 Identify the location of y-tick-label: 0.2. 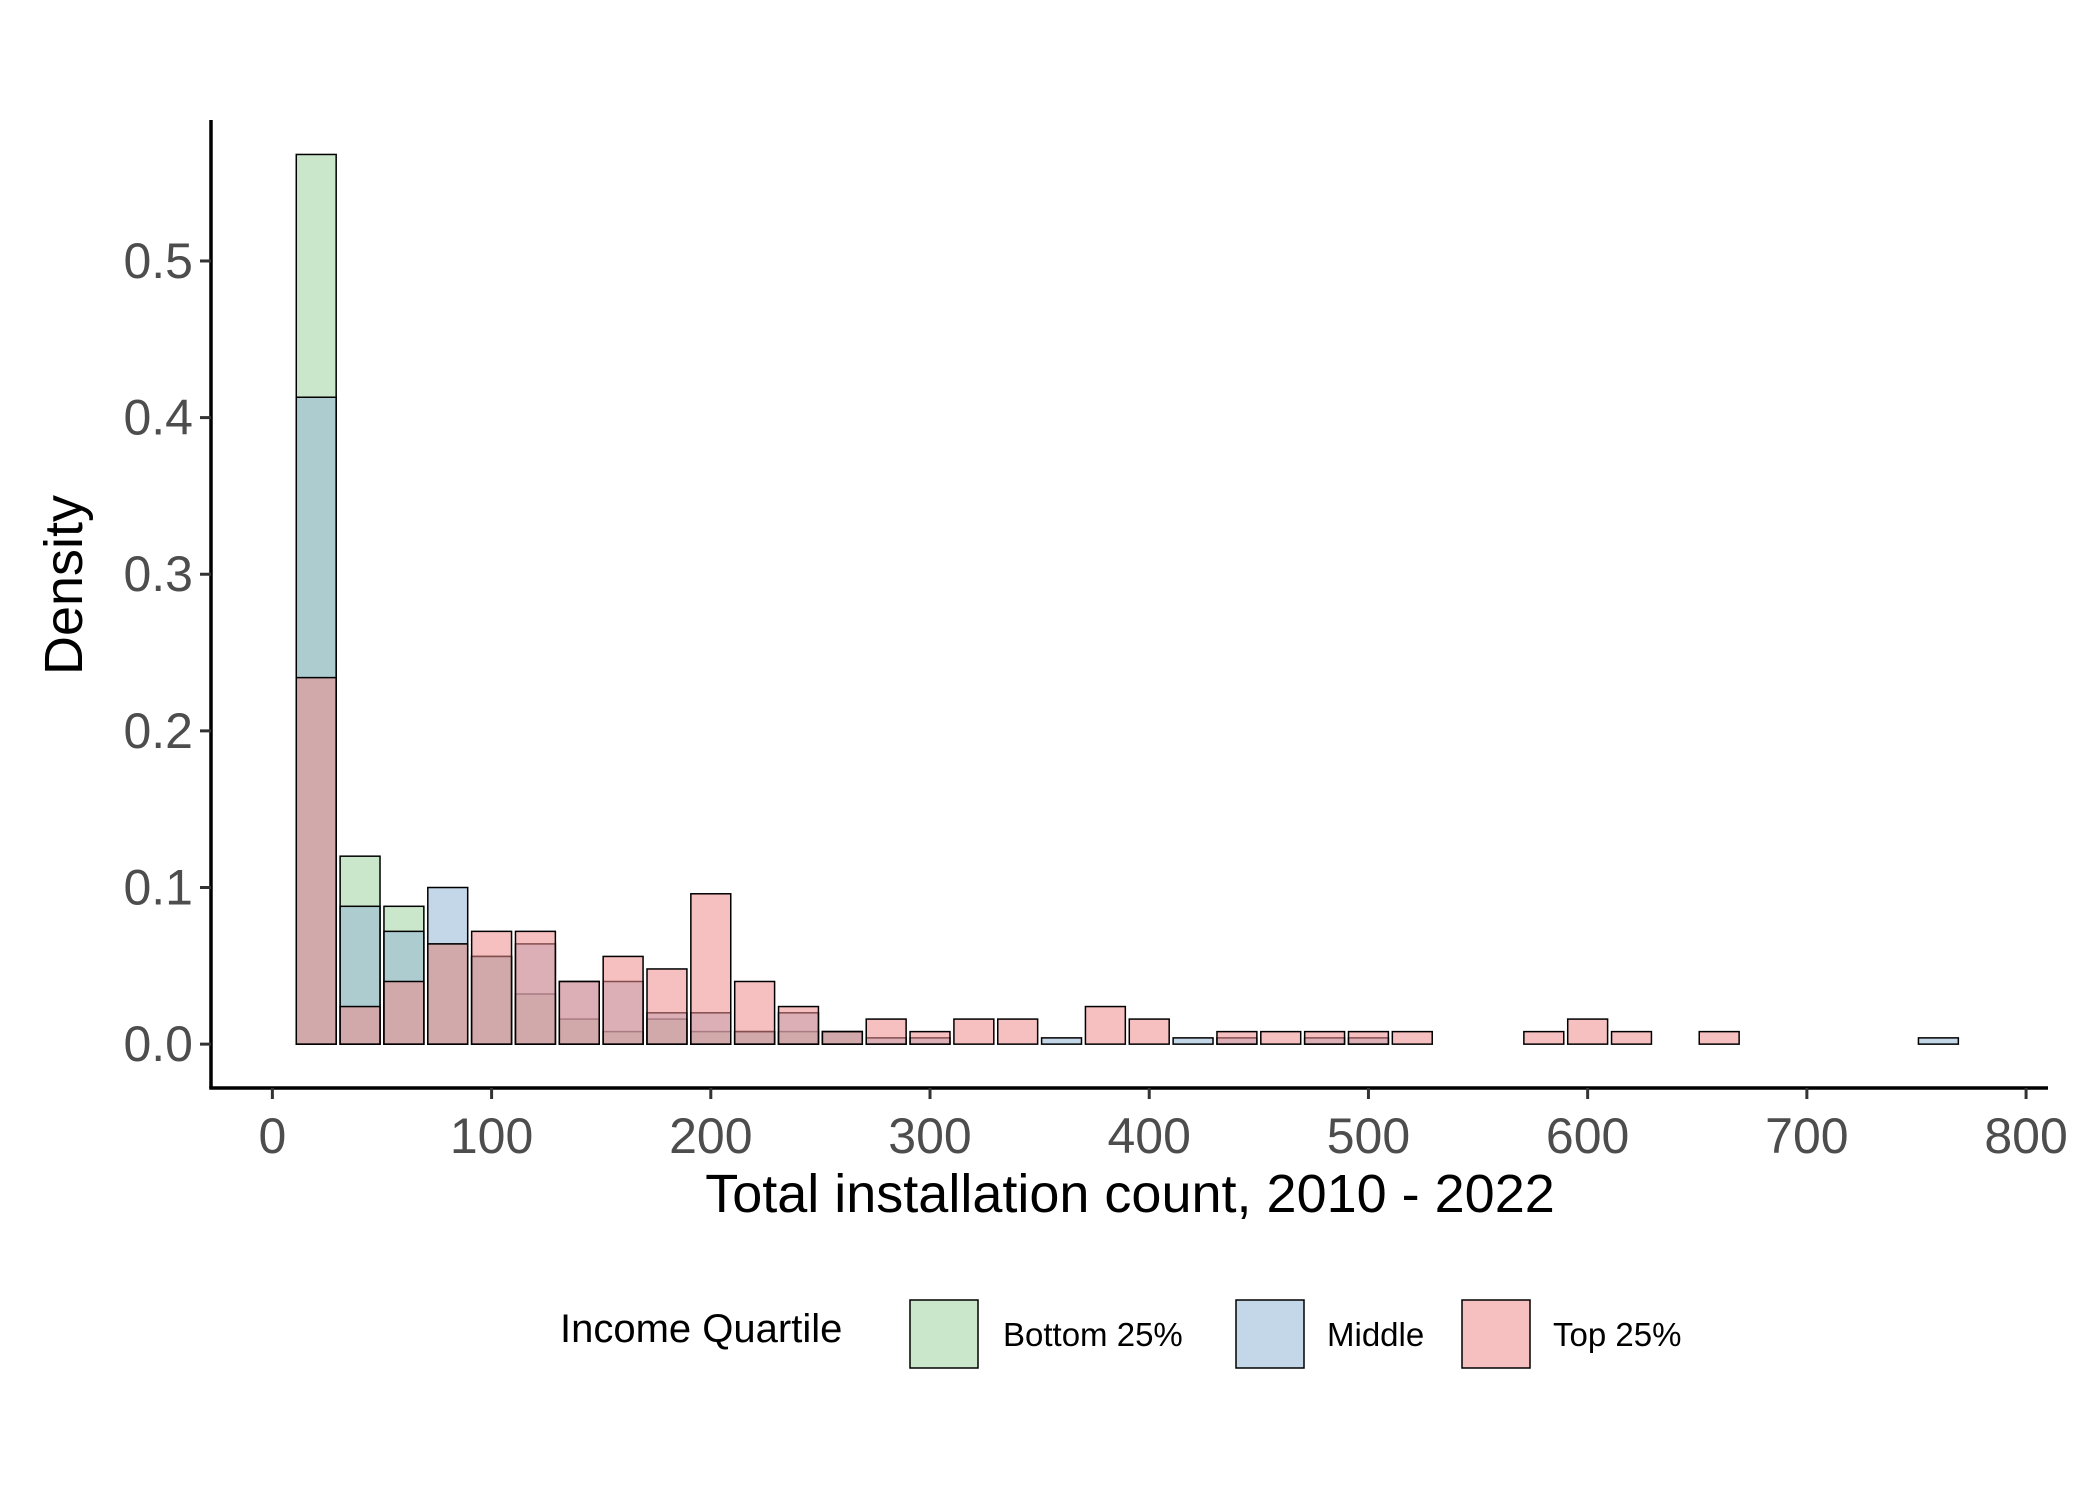
(158, 731).